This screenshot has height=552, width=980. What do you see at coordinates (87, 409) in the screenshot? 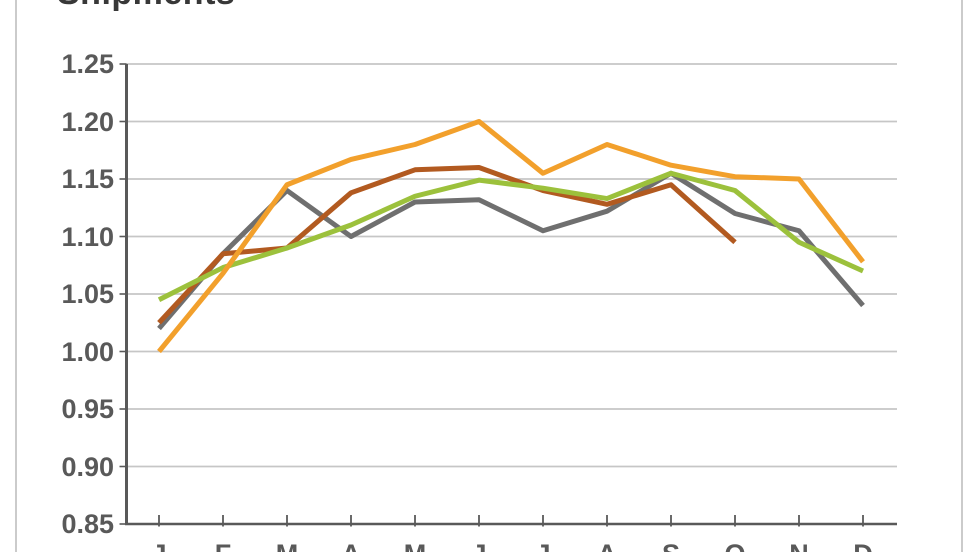
I see `y-axis-label: 0.95` at bounding box center [87, 409].